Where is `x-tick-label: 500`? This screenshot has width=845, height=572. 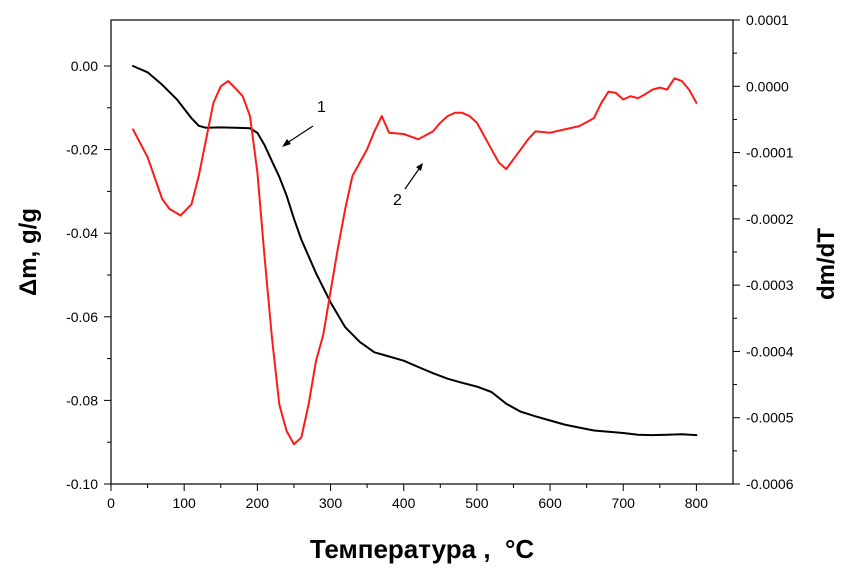 x-tick-label: 500 is located at coordinates (477, 503).